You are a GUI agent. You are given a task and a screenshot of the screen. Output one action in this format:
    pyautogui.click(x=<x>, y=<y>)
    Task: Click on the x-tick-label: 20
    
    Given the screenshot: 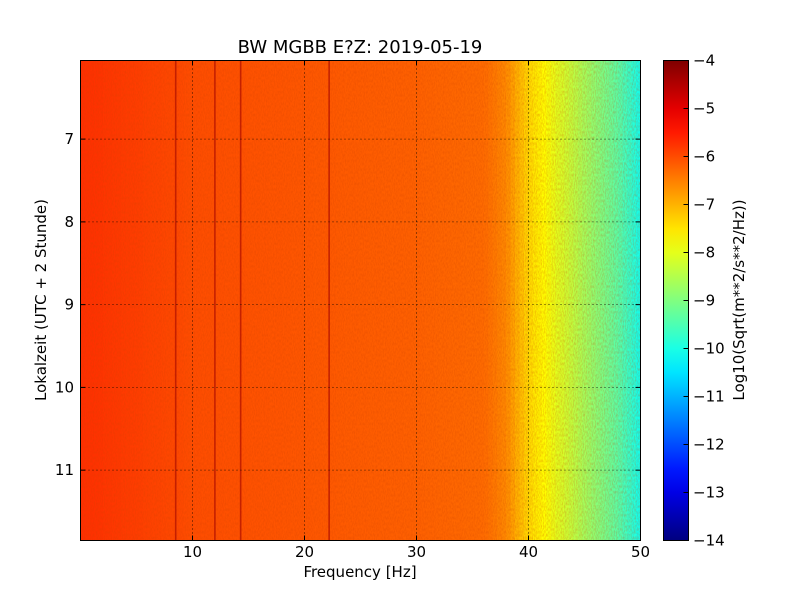 What is the action you would take?
    pyautogui.click(x=304, y=552)
    